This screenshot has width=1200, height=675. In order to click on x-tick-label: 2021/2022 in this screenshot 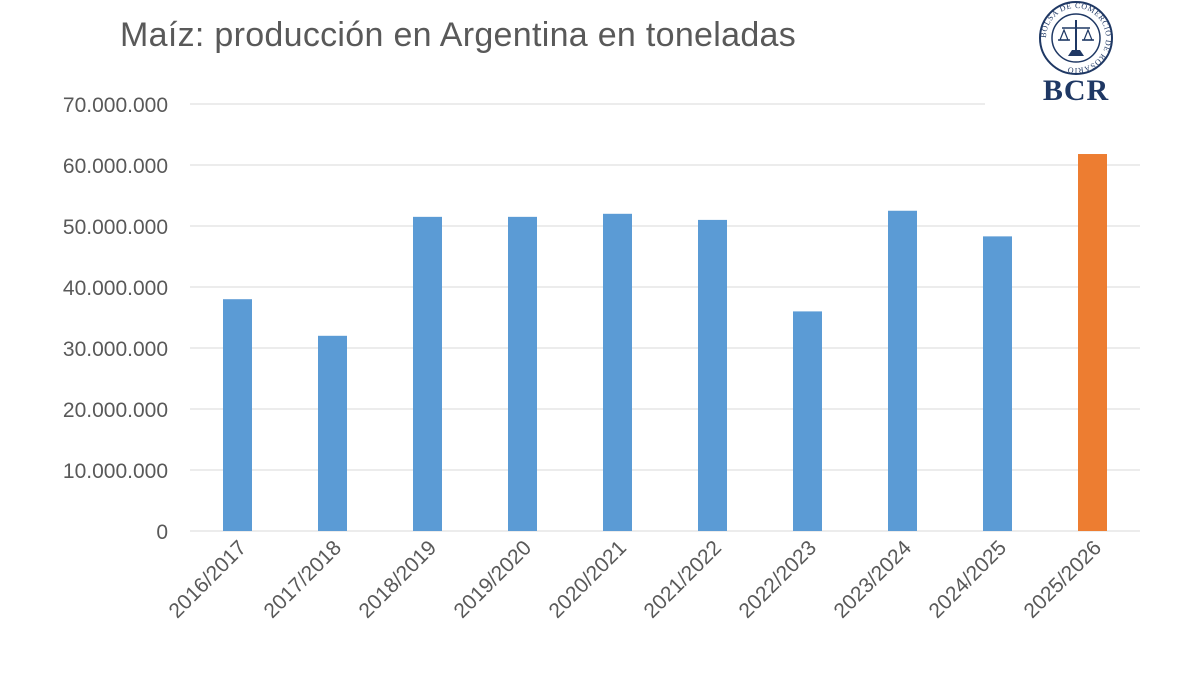, I will do `click(683, 579)`.